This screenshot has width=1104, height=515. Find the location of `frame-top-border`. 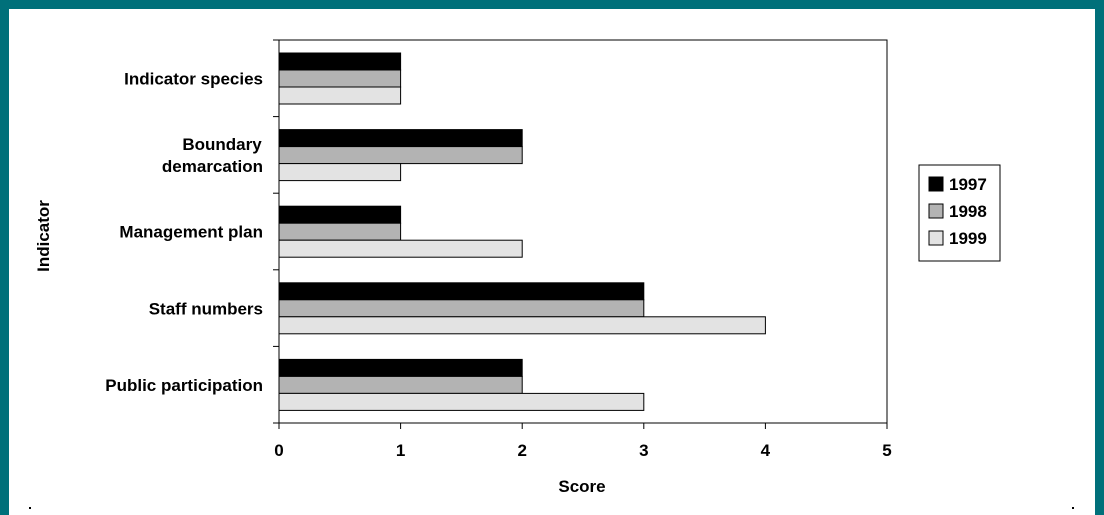

frame-top-border is located at coordinates (552, 4).